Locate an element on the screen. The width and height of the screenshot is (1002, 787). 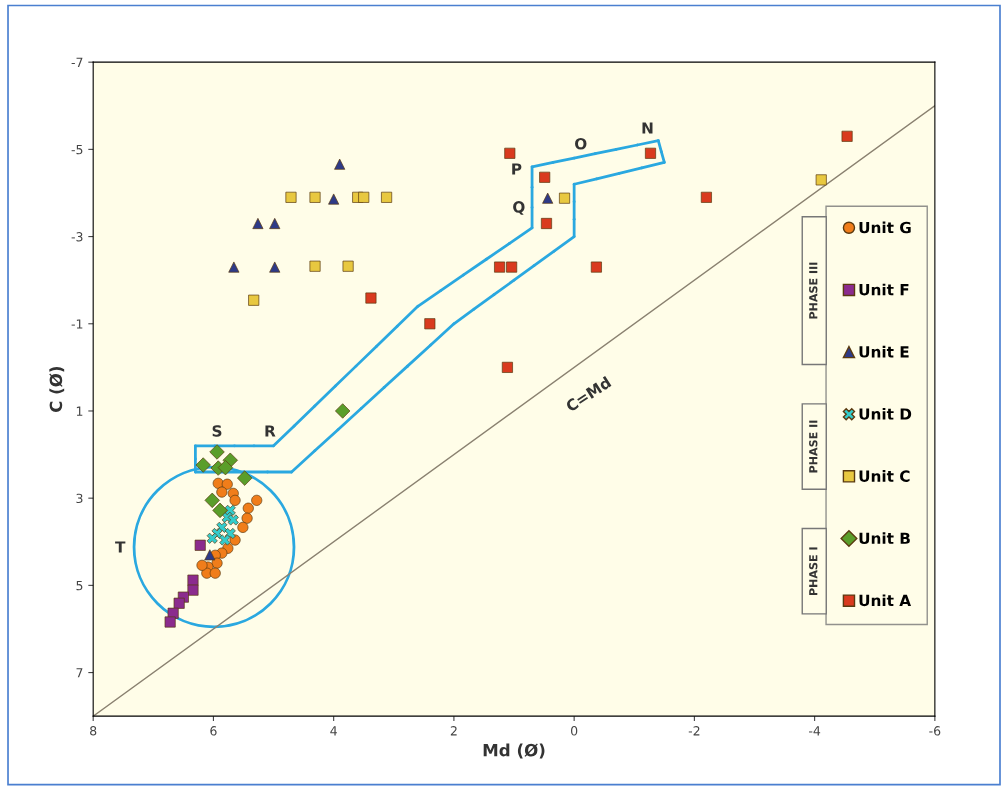
legend-label: Unit A is located at coordinates (885, 600).